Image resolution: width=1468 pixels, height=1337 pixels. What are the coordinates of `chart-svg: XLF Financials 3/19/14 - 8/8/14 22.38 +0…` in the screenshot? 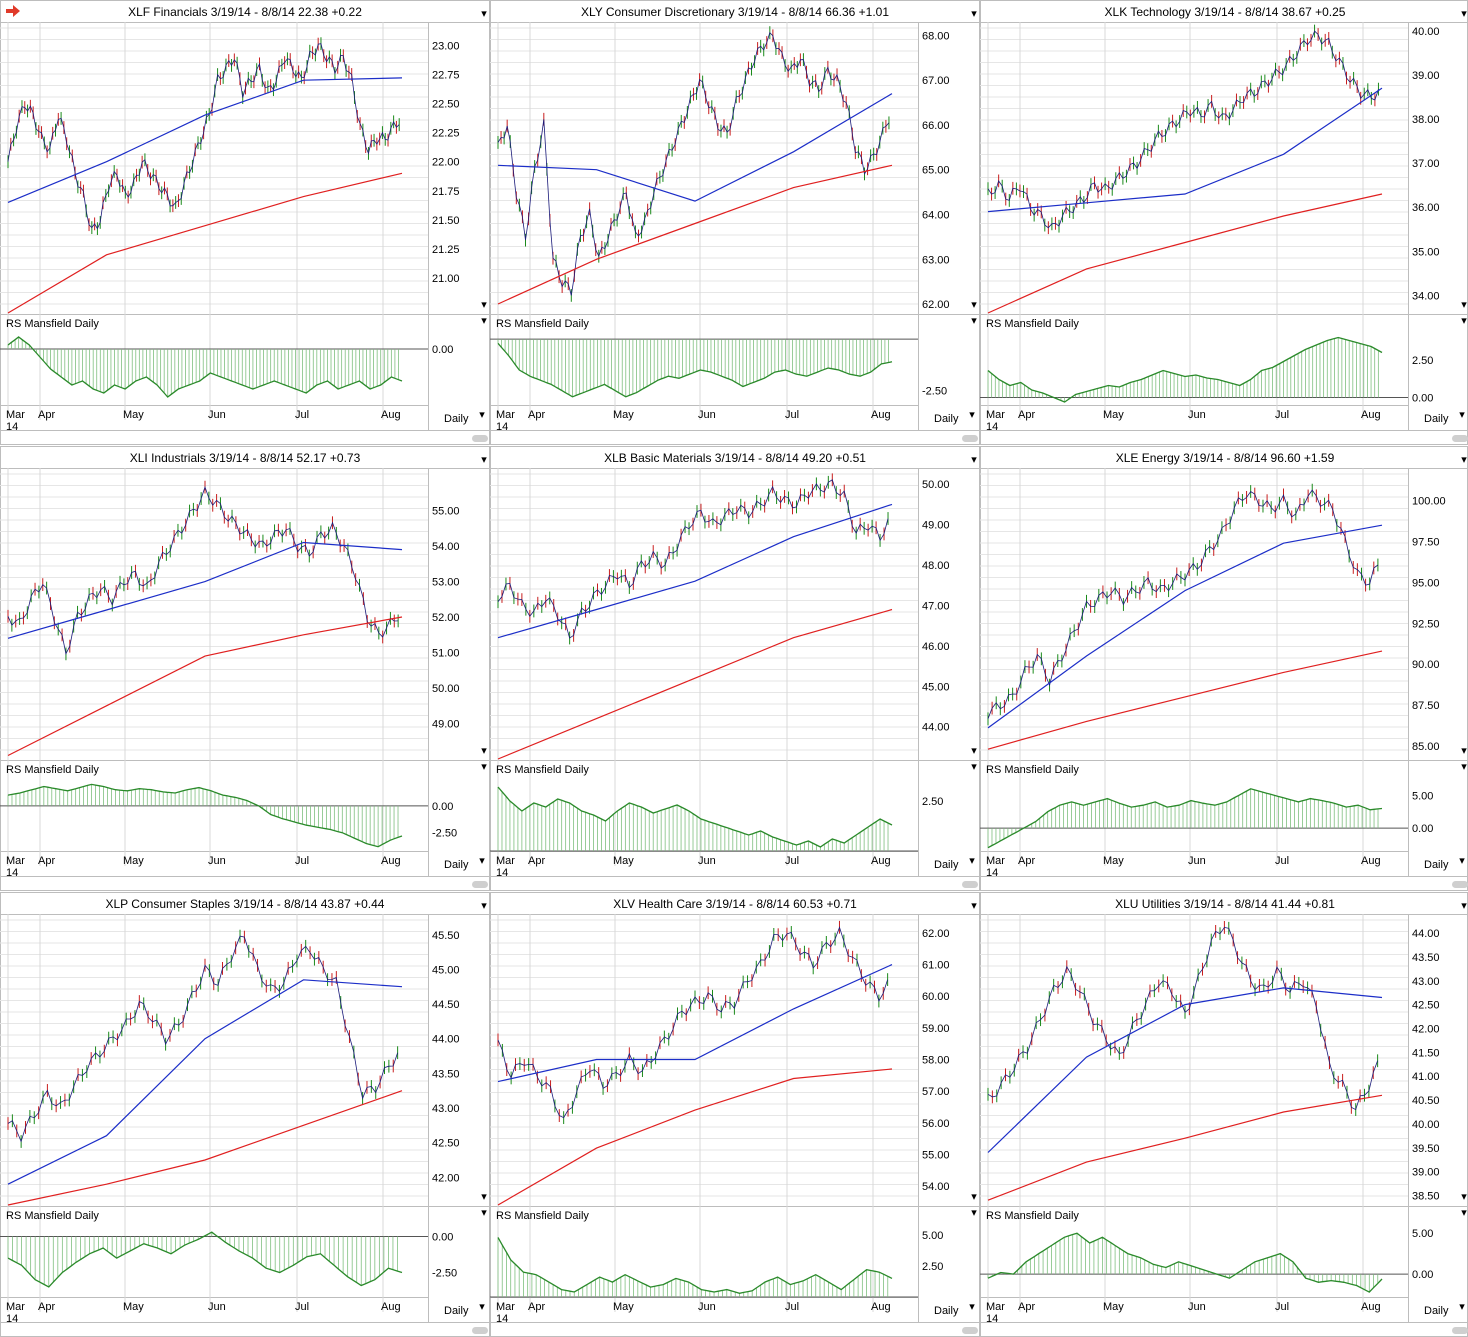 It's located at (245, 222).